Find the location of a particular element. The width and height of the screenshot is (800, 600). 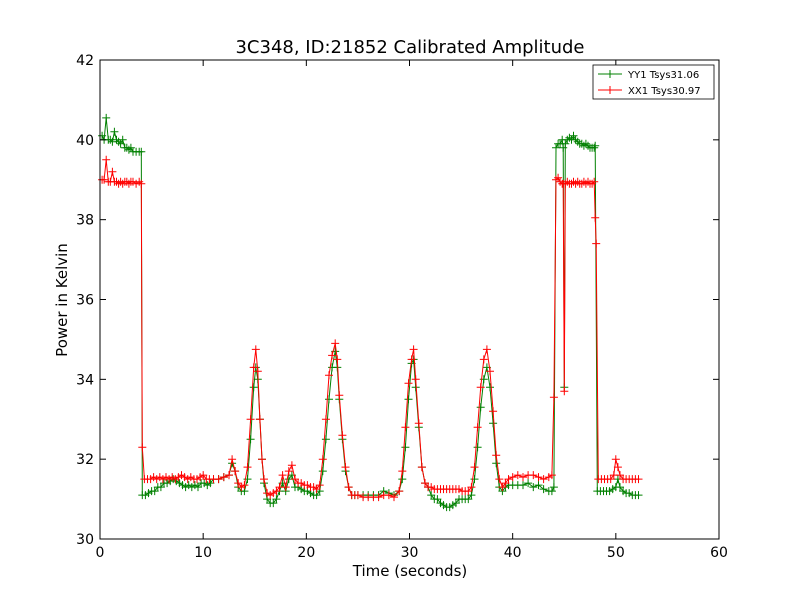

legend-box is located at coordinates (653, 82).